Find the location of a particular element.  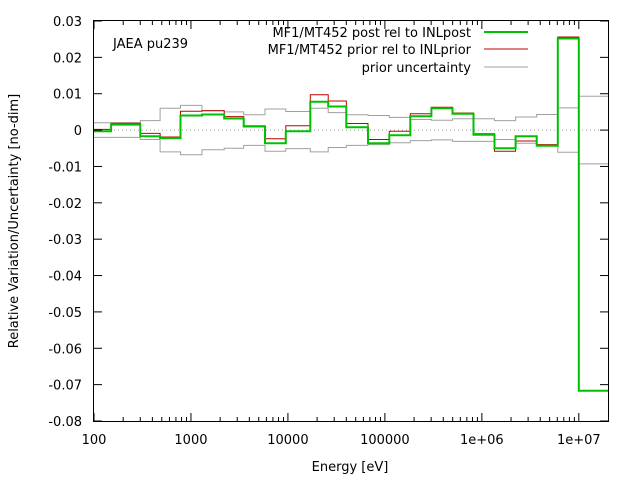

y-tick-label: -0.03 is located at coordinates (65, 240).